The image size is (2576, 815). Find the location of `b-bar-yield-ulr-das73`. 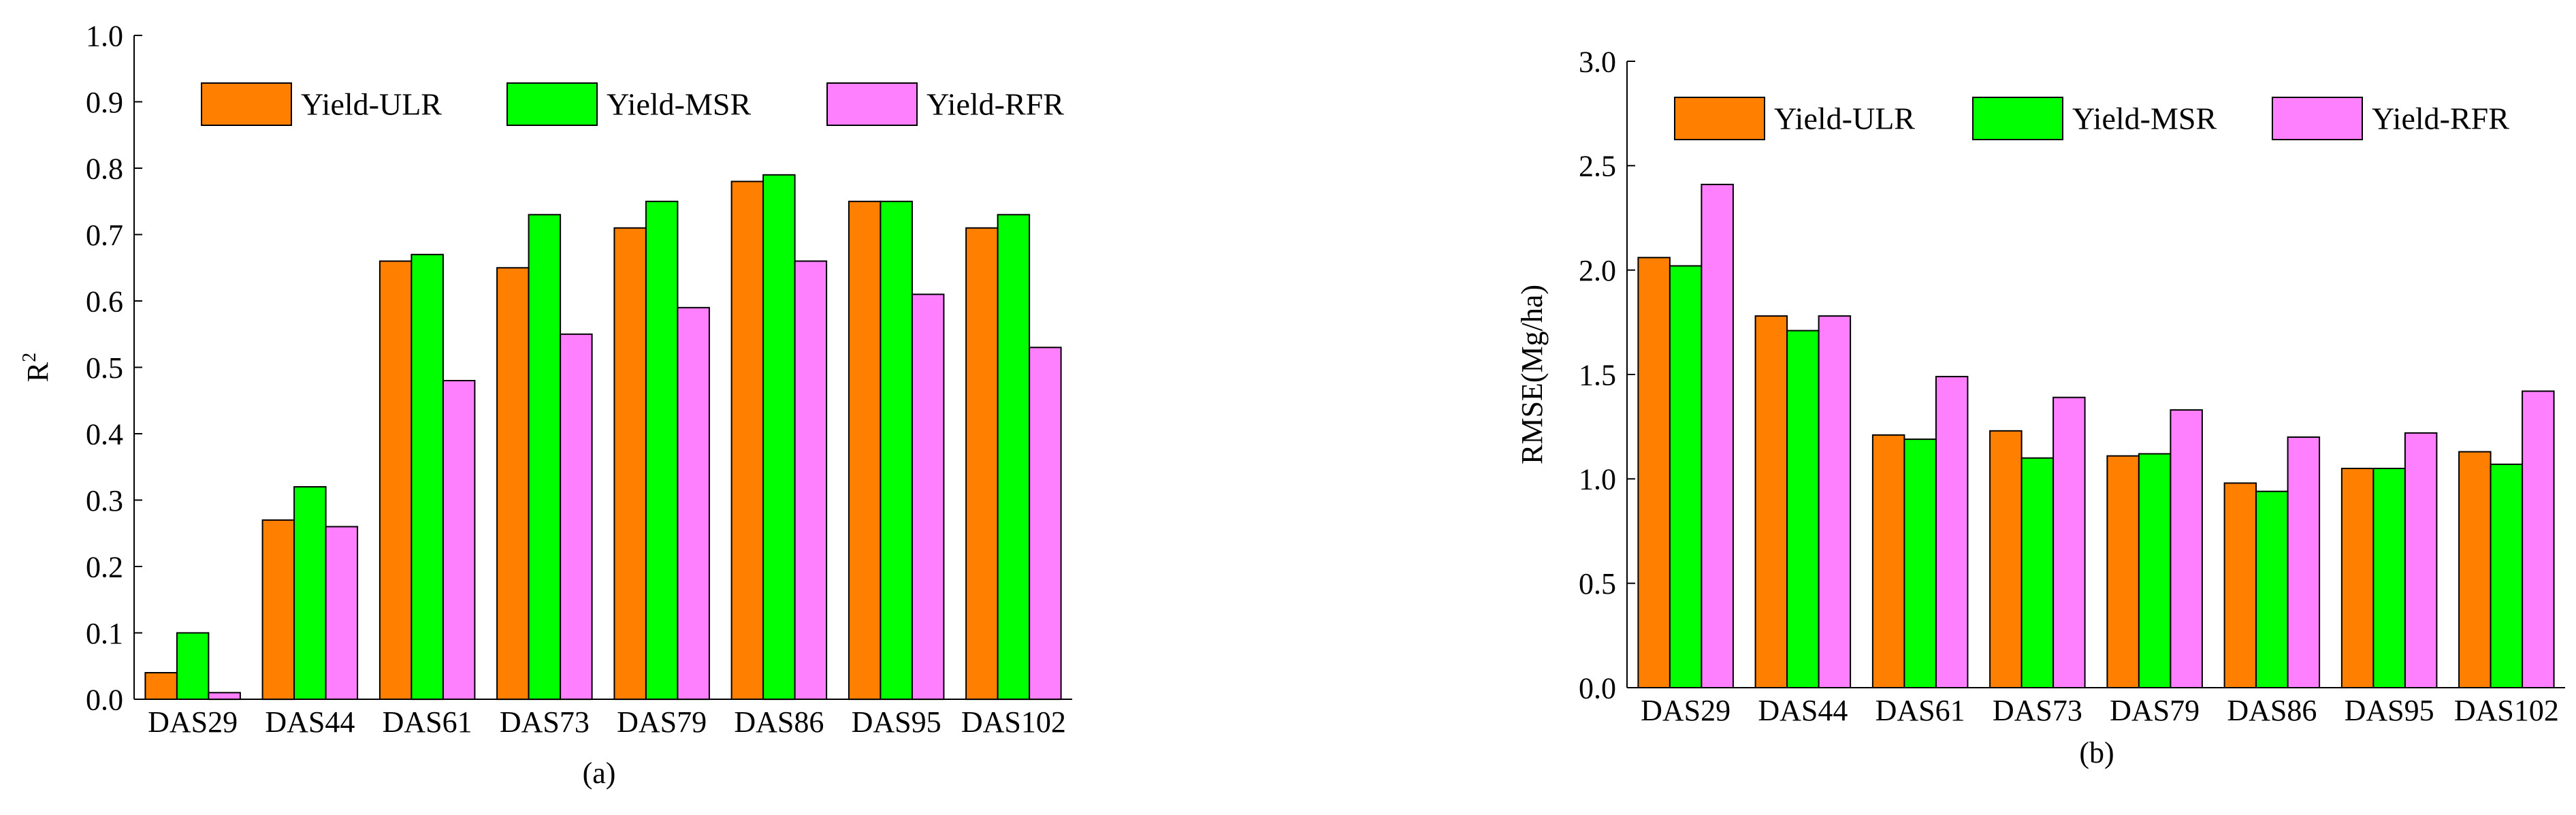

b-bar-yield-ulr-das73 is located at coordinates (2006, 559).